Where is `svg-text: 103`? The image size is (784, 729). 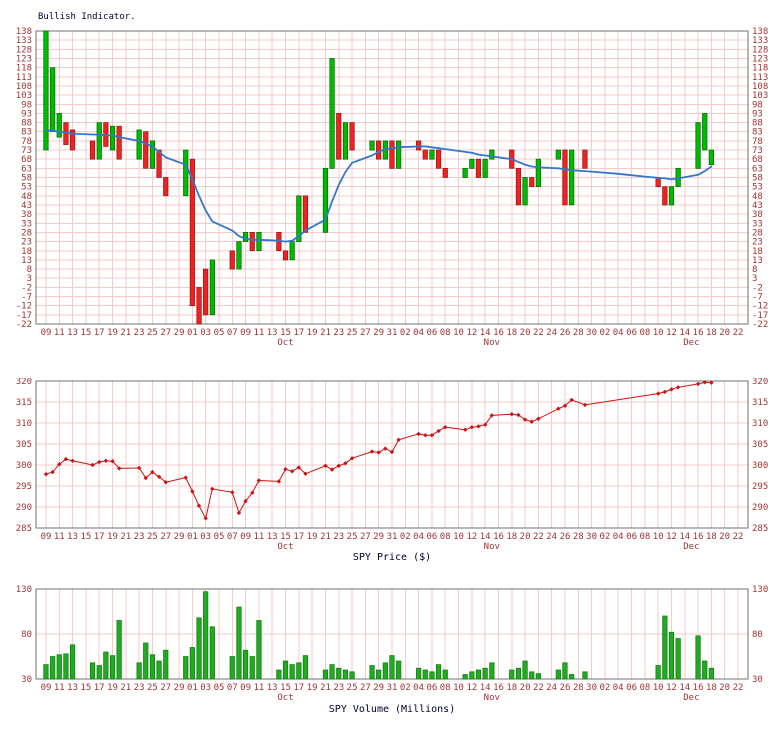 svg-text: 103 is located at coordinates (760, 96).